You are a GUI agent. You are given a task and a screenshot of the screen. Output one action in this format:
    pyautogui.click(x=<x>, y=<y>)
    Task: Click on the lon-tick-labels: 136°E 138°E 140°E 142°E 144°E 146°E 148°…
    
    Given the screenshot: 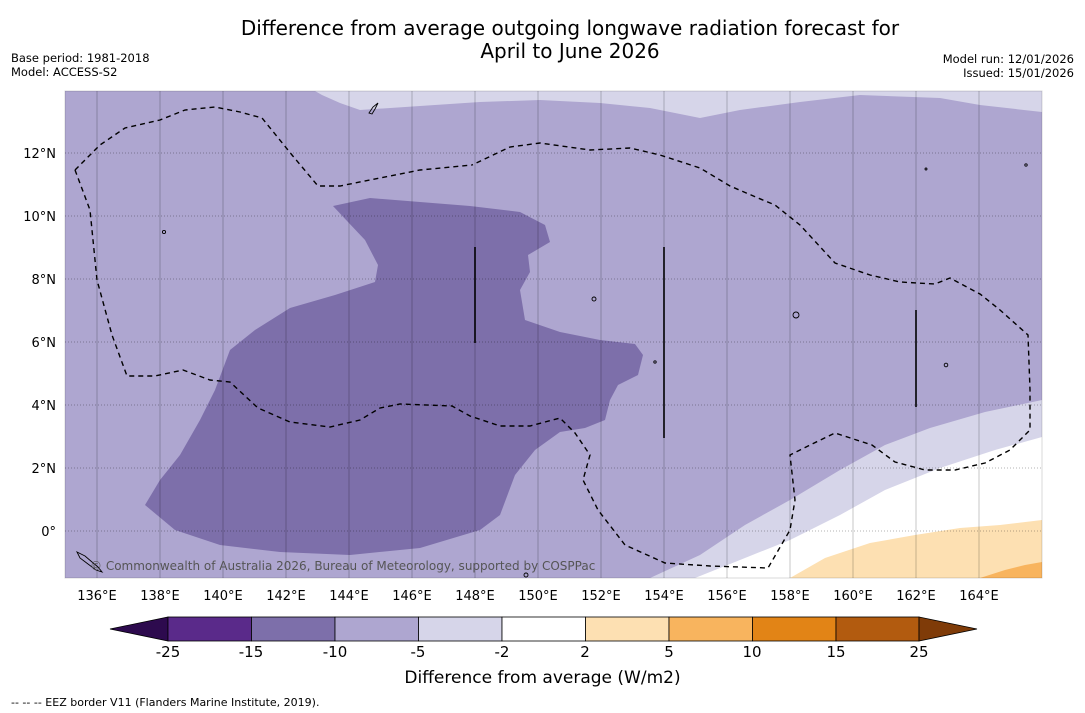 What is the action you would take?
    pyautogui.click(x=538, y=596)
    